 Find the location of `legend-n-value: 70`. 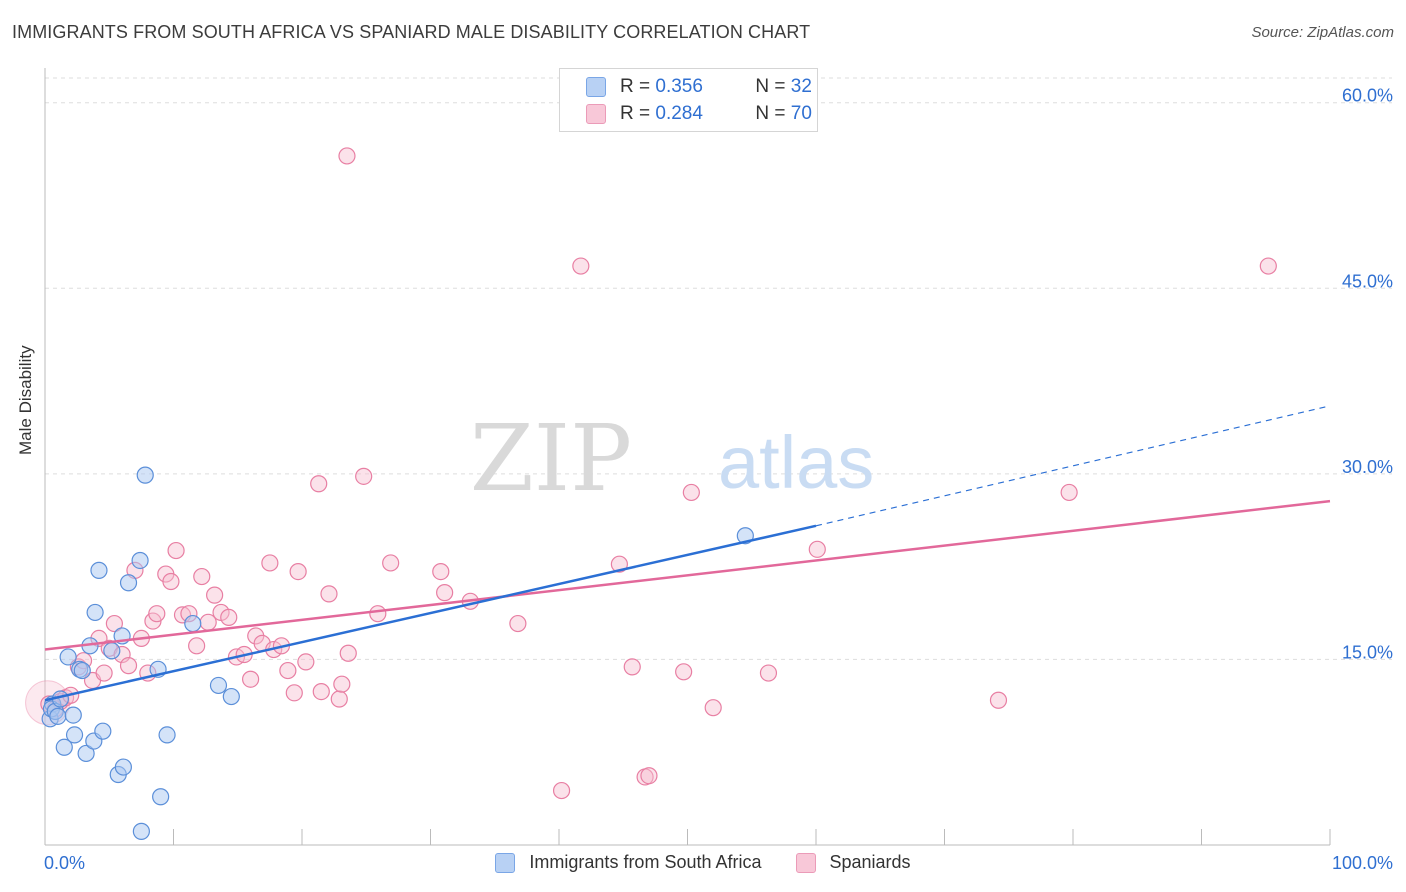

legend-n-value: 70 is located at coordinates (801, 113).